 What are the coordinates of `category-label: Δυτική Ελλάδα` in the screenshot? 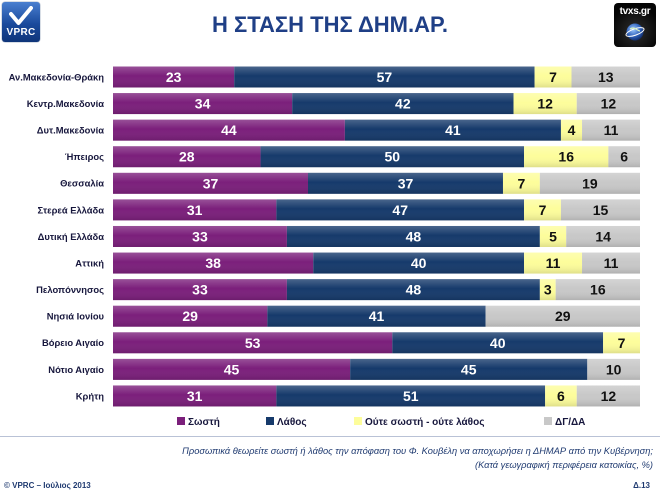 It's located at (71, 236).